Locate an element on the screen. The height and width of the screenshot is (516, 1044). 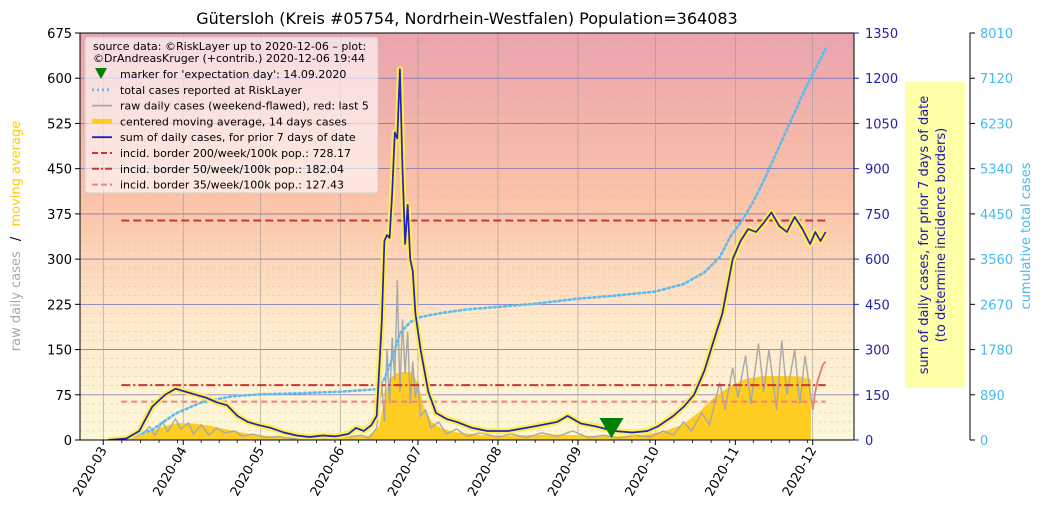
far-right-tick-label: 2670 is located at coordinates (996, 305).